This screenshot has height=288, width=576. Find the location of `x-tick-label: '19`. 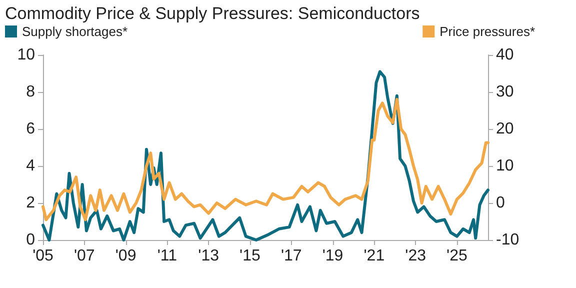

x-tick-label: '19 is located at coordinates (333, 256).